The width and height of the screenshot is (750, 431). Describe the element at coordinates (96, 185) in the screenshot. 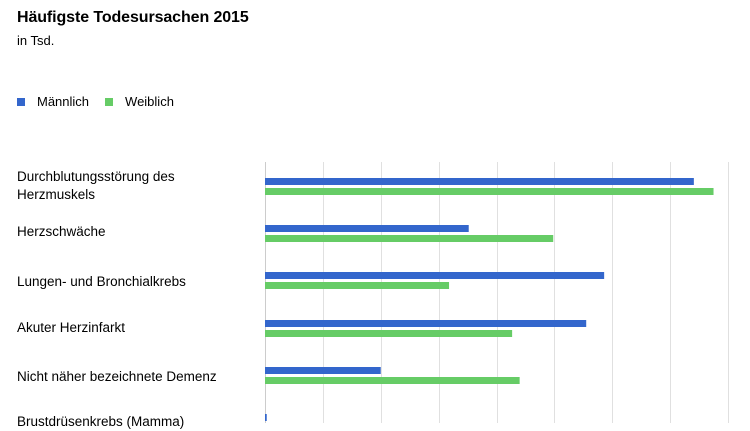

I see `category-label: Durchblutungsstörung des Herzmuskels` at that location.